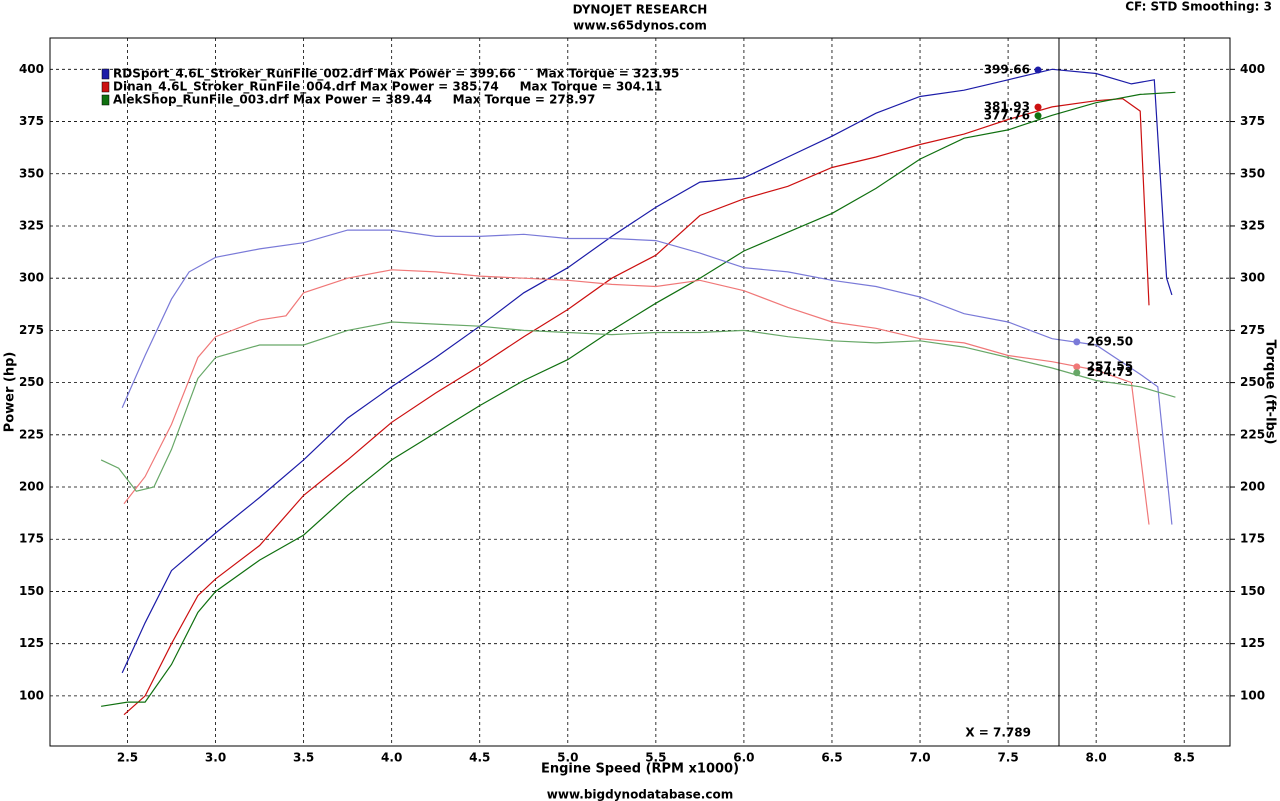 The width and height of the screenshot is (1280, 801). Describe the element at coordinates (1252, 591) in the screenshot. I see `y2-tick-label: 150` at that location.